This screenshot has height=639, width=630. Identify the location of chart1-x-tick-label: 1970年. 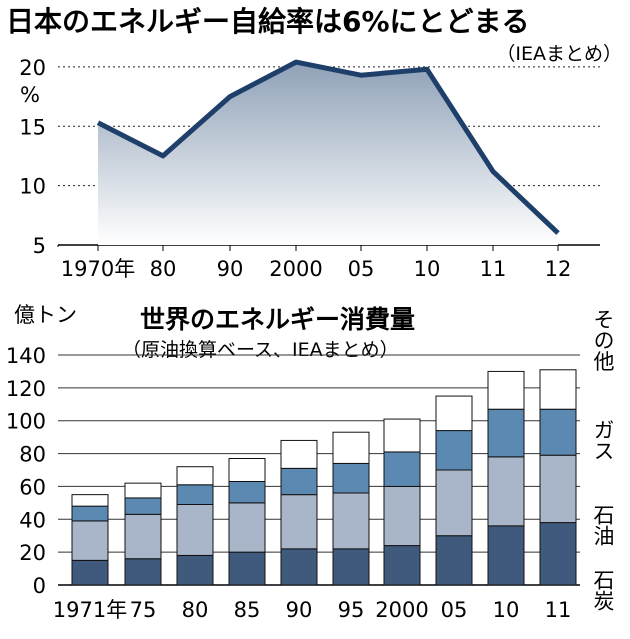
(98, 269).